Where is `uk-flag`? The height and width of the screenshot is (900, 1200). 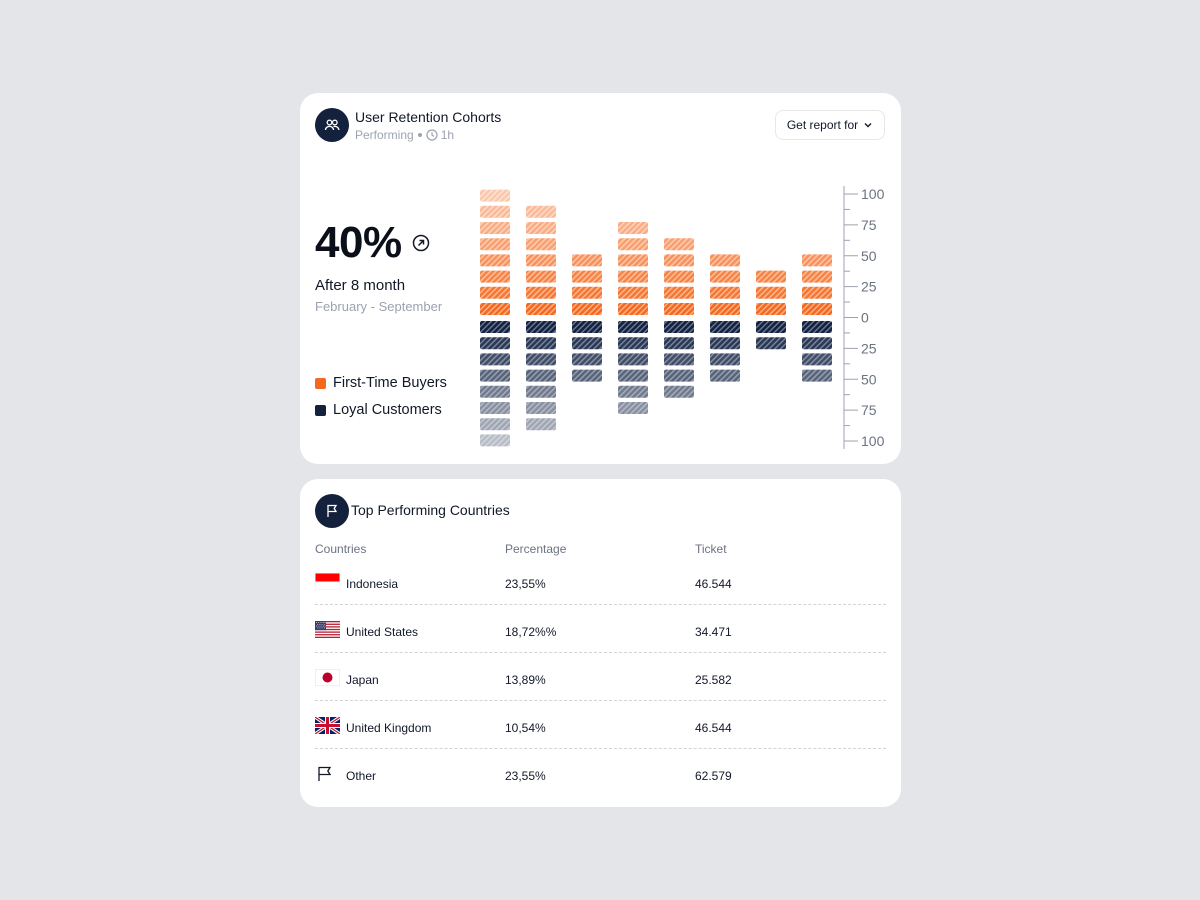
uk-flag is located at coordinates (327, 725).